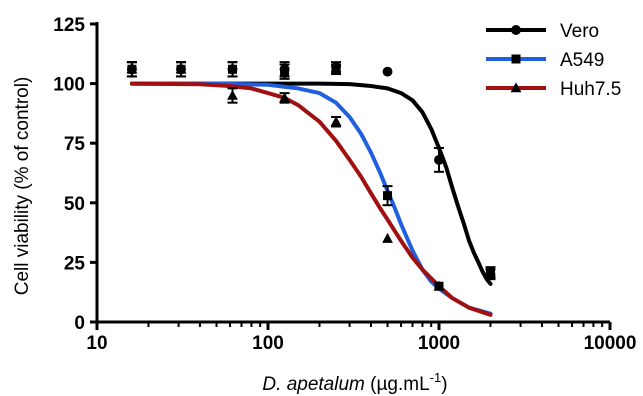  What do you see at coordinates (69, 85) in the screenshot?
I see `y-tick-label-100: 100` at bounding box center [69, 85].